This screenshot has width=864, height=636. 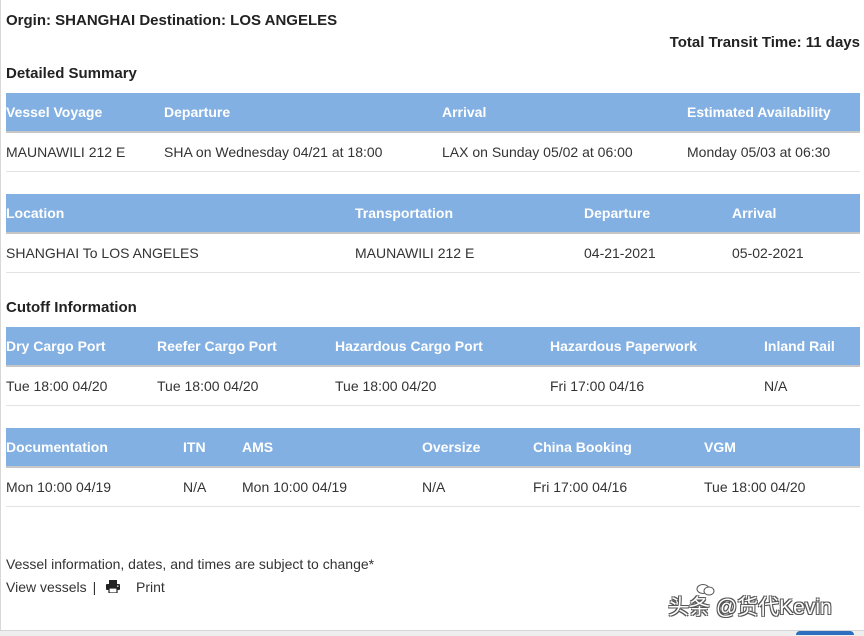 I want to click on bottom-bar, so click(x=432, y=633).